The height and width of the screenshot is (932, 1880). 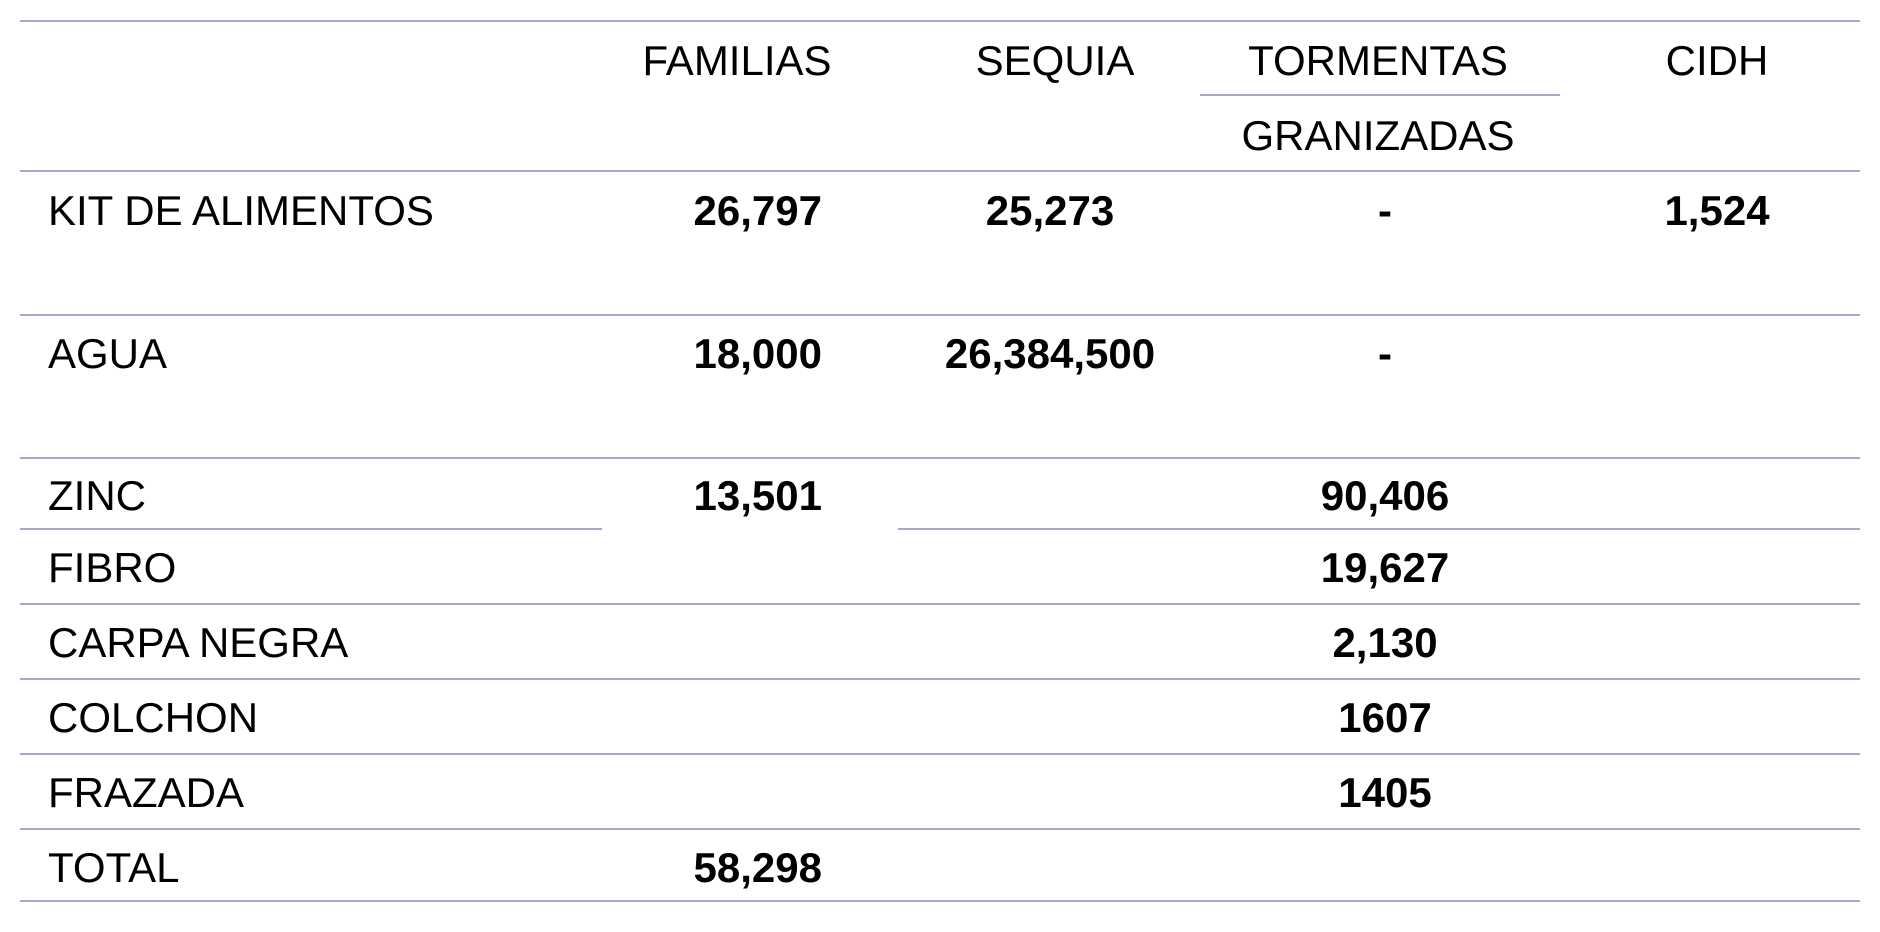 I want to click on header-familias: FAMILIAS, so click(x=737, y=60).